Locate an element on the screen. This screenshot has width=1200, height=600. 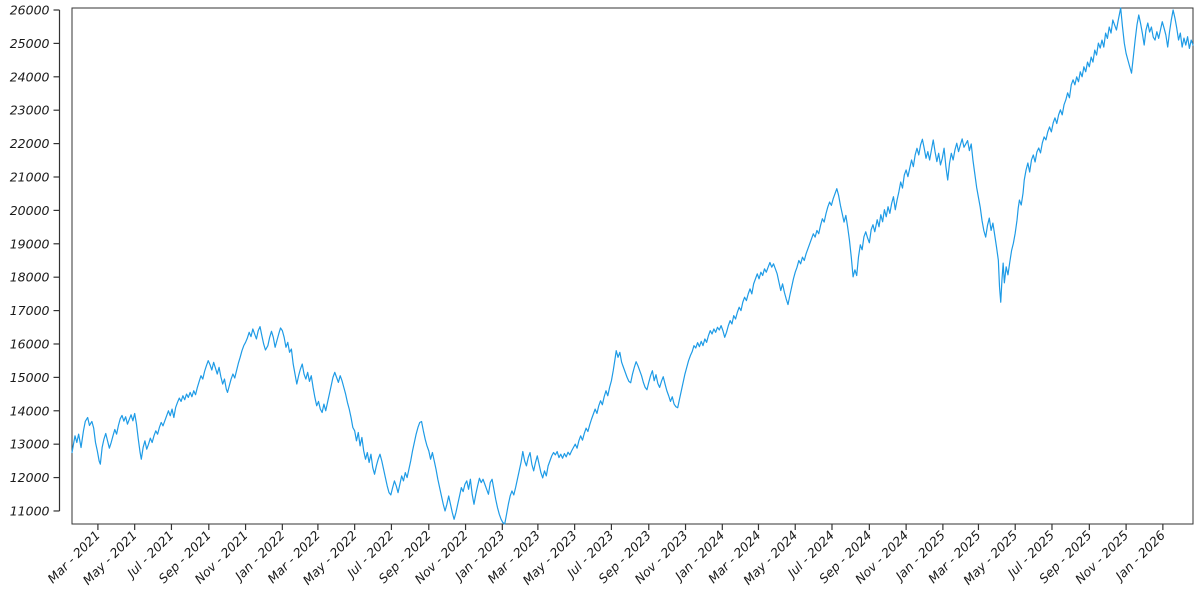
y-tick-label: 17000 is located at coordinates (30, 310).